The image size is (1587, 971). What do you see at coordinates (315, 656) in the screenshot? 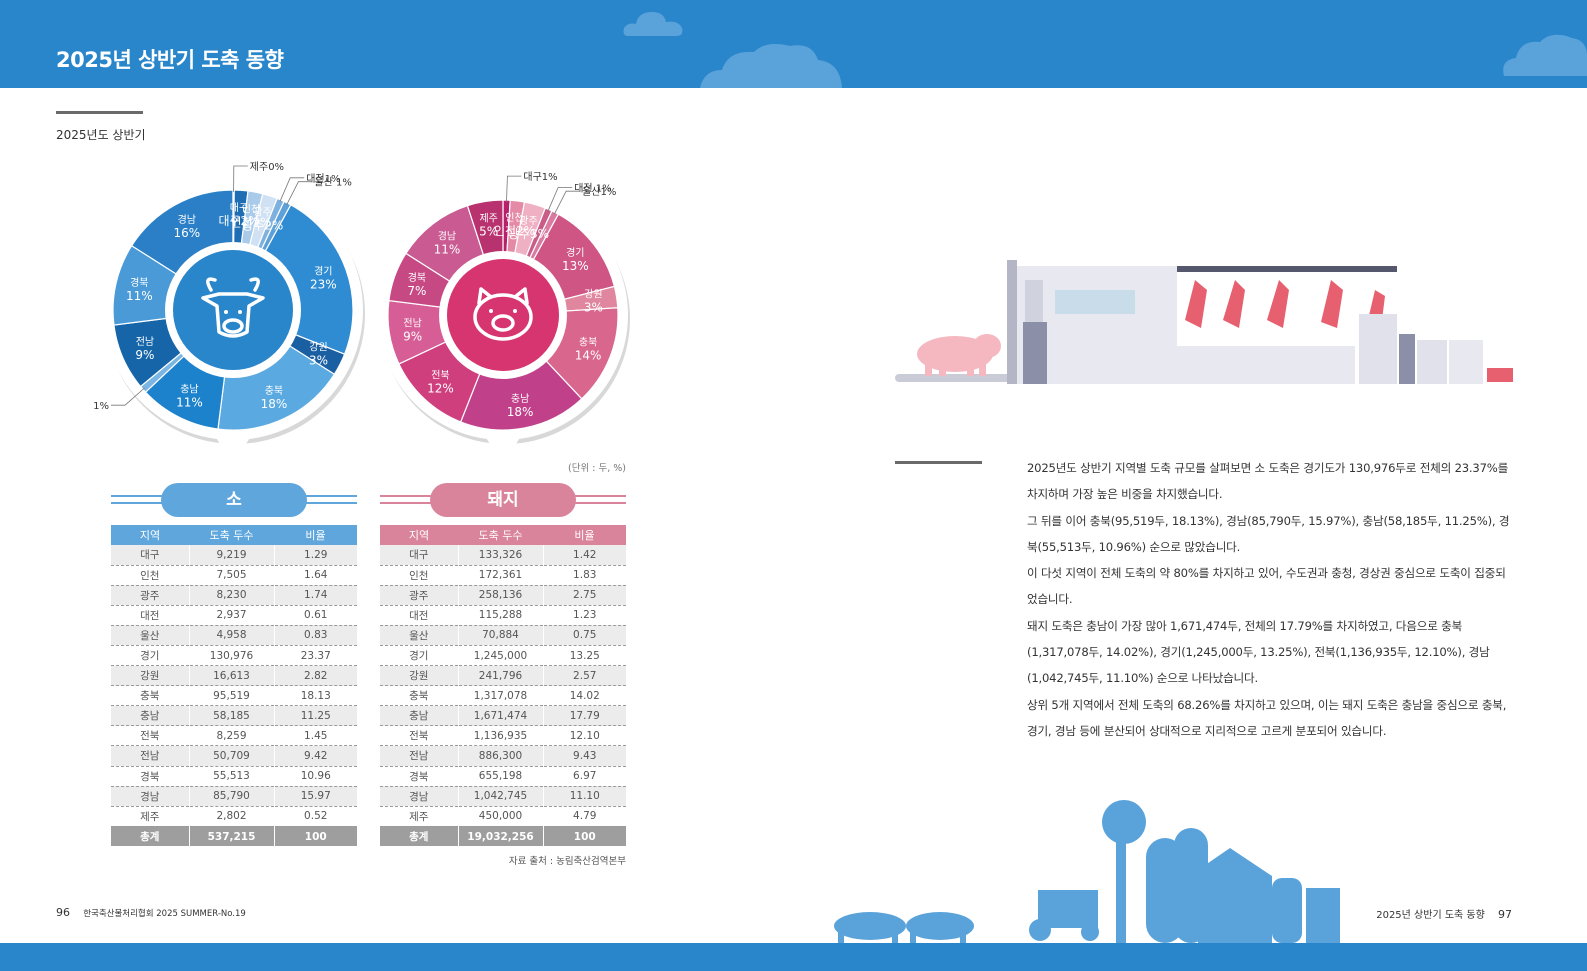
I see `table-cell: 23.37` at bounding box center [315, 656].